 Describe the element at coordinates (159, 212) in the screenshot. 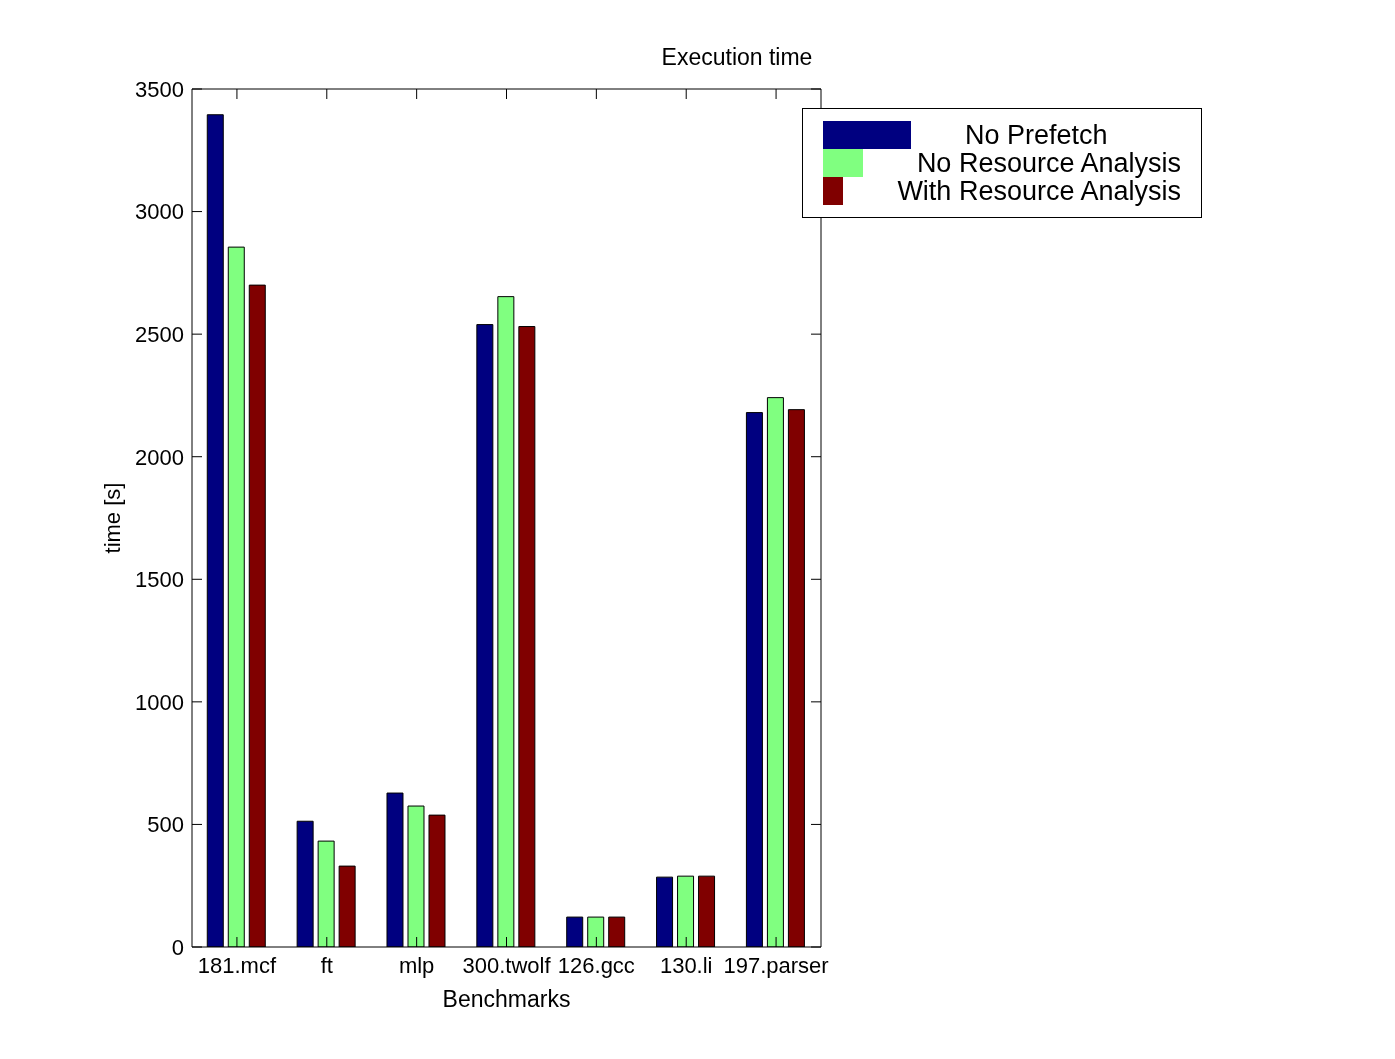

I see `y-tick-label: 3000` at that location.